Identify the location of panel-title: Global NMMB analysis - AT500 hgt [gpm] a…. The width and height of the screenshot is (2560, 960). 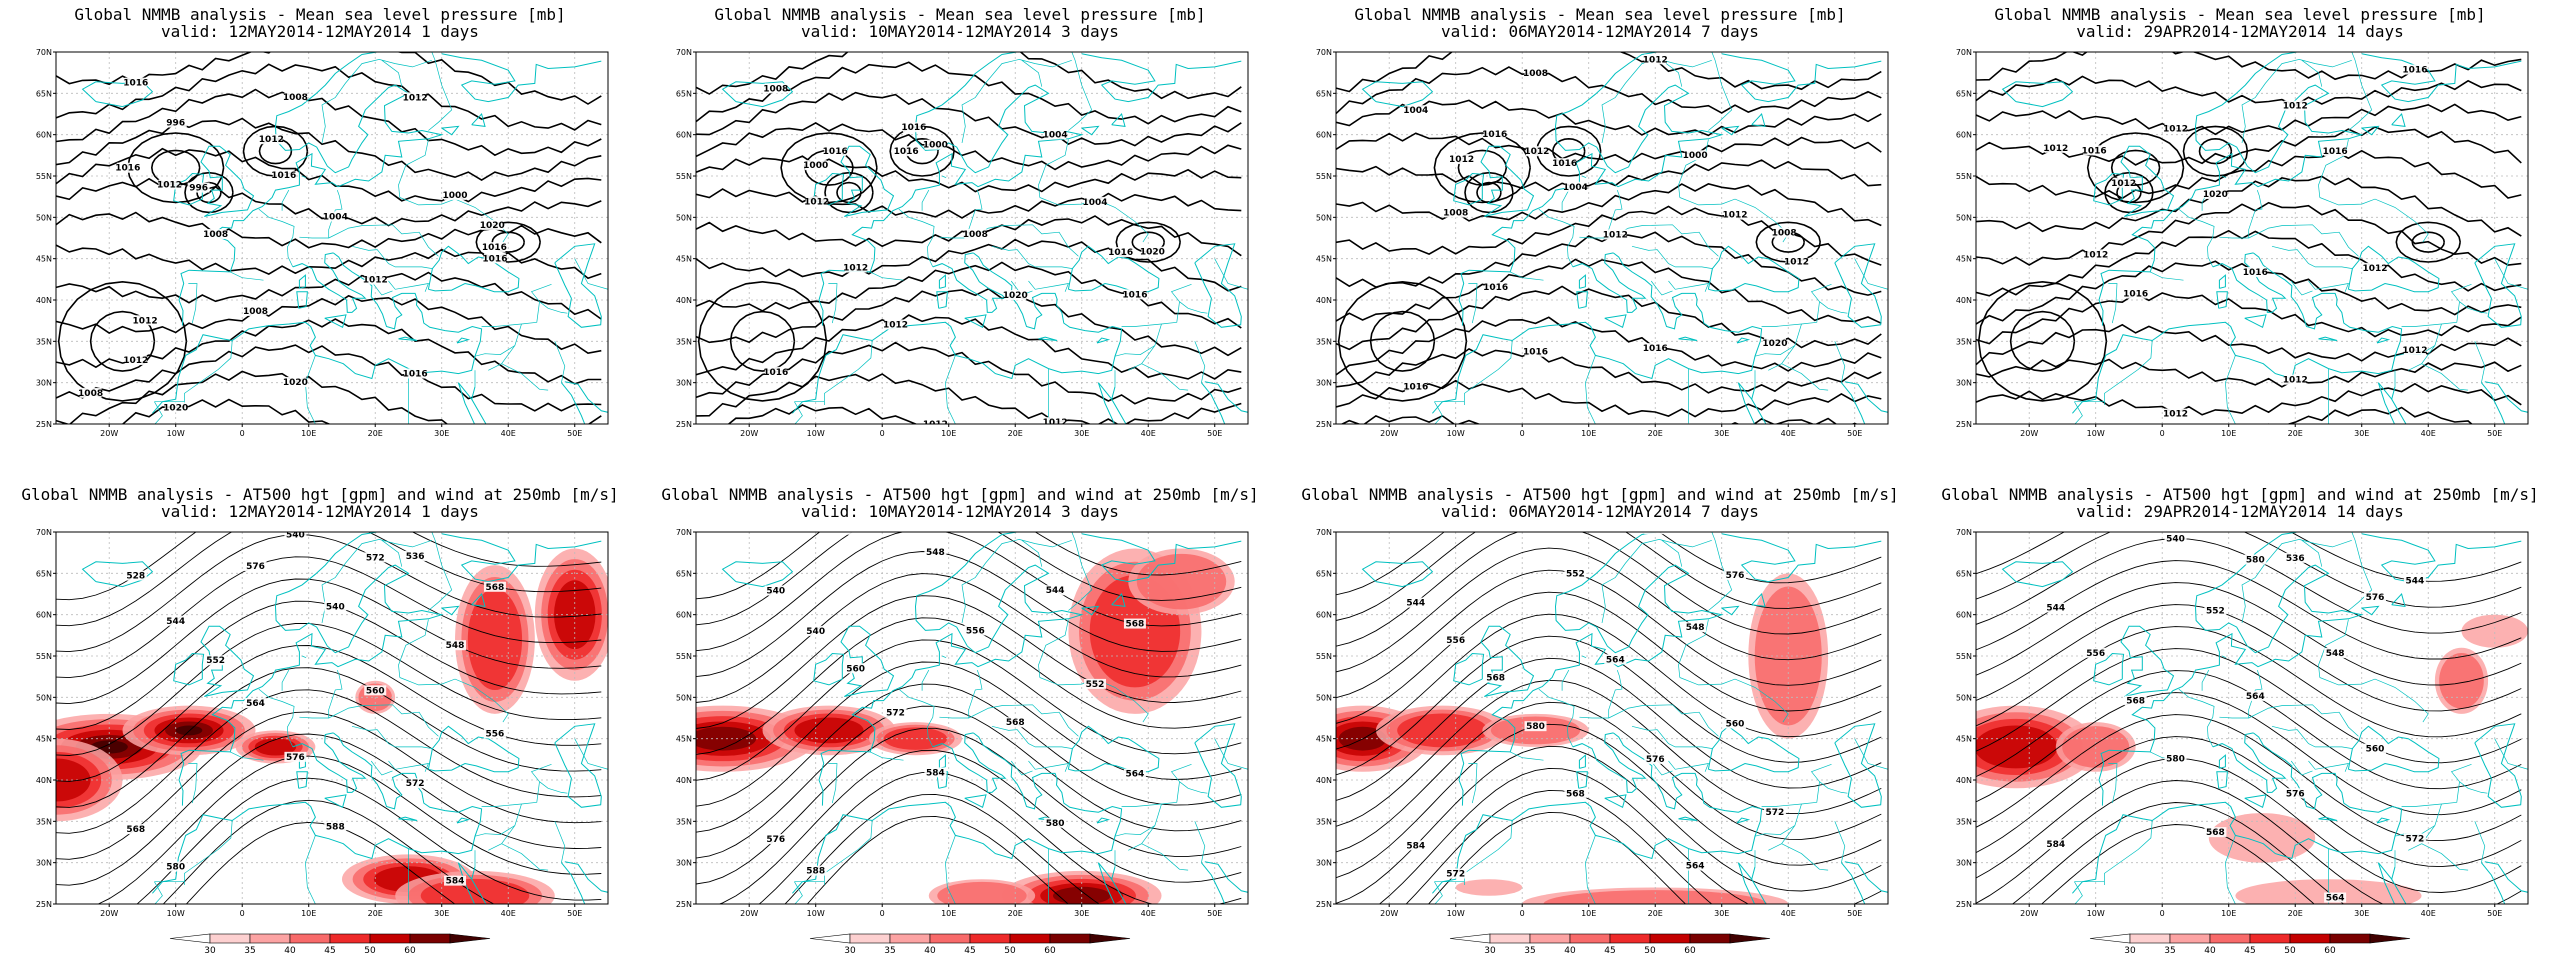
(1600, 494).